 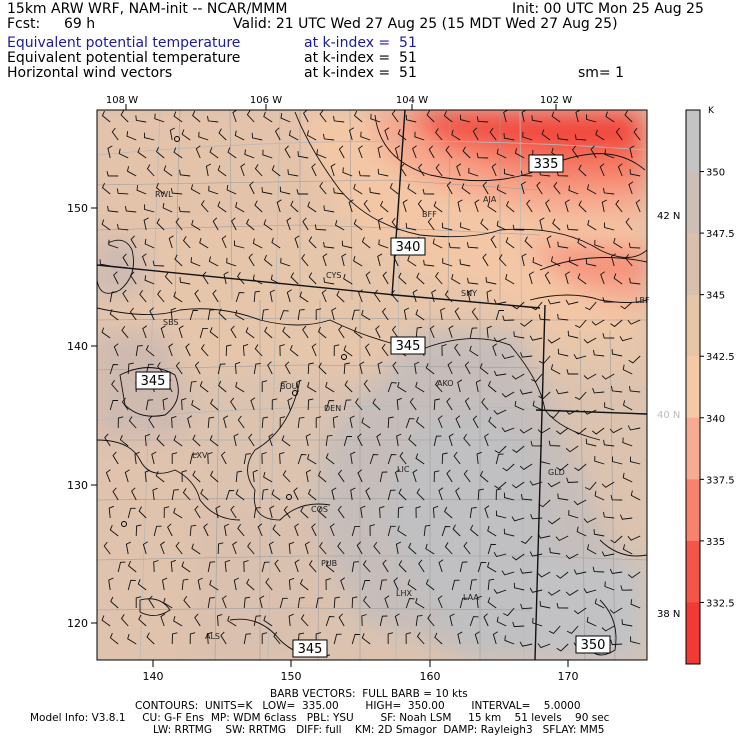 I want to click on city-label-aia: AIA, so click(x=490, y=199).